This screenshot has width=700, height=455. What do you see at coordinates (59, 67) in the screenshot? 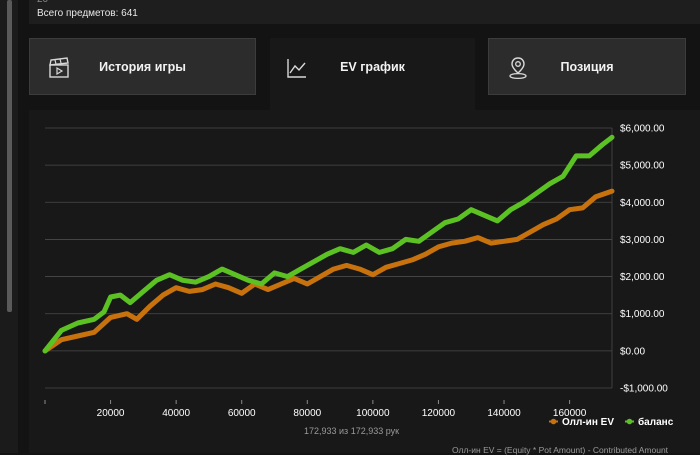
I see `clapperboard-icon` at bounding box center [59, 67].